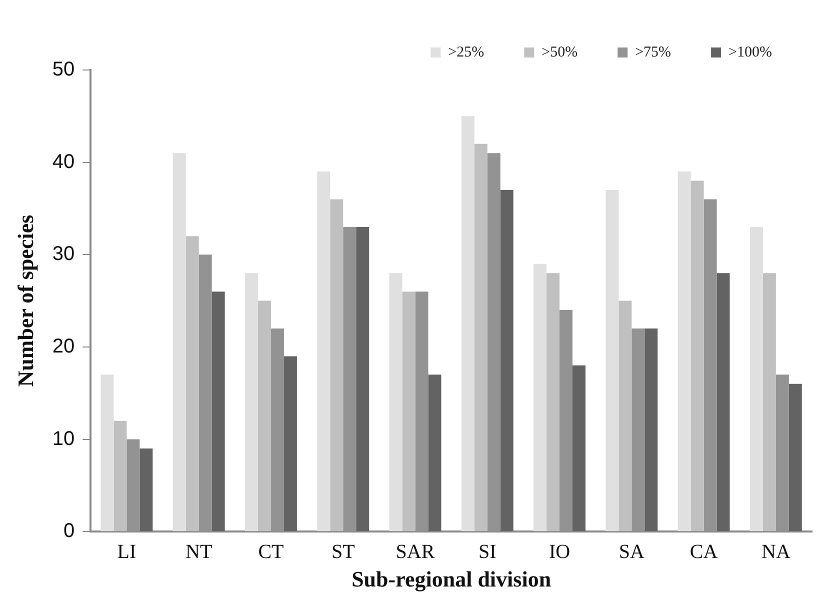 The width and height of the screenshot is (832, 599). I want to click on x-tick-label: NT, so click(199, 551).